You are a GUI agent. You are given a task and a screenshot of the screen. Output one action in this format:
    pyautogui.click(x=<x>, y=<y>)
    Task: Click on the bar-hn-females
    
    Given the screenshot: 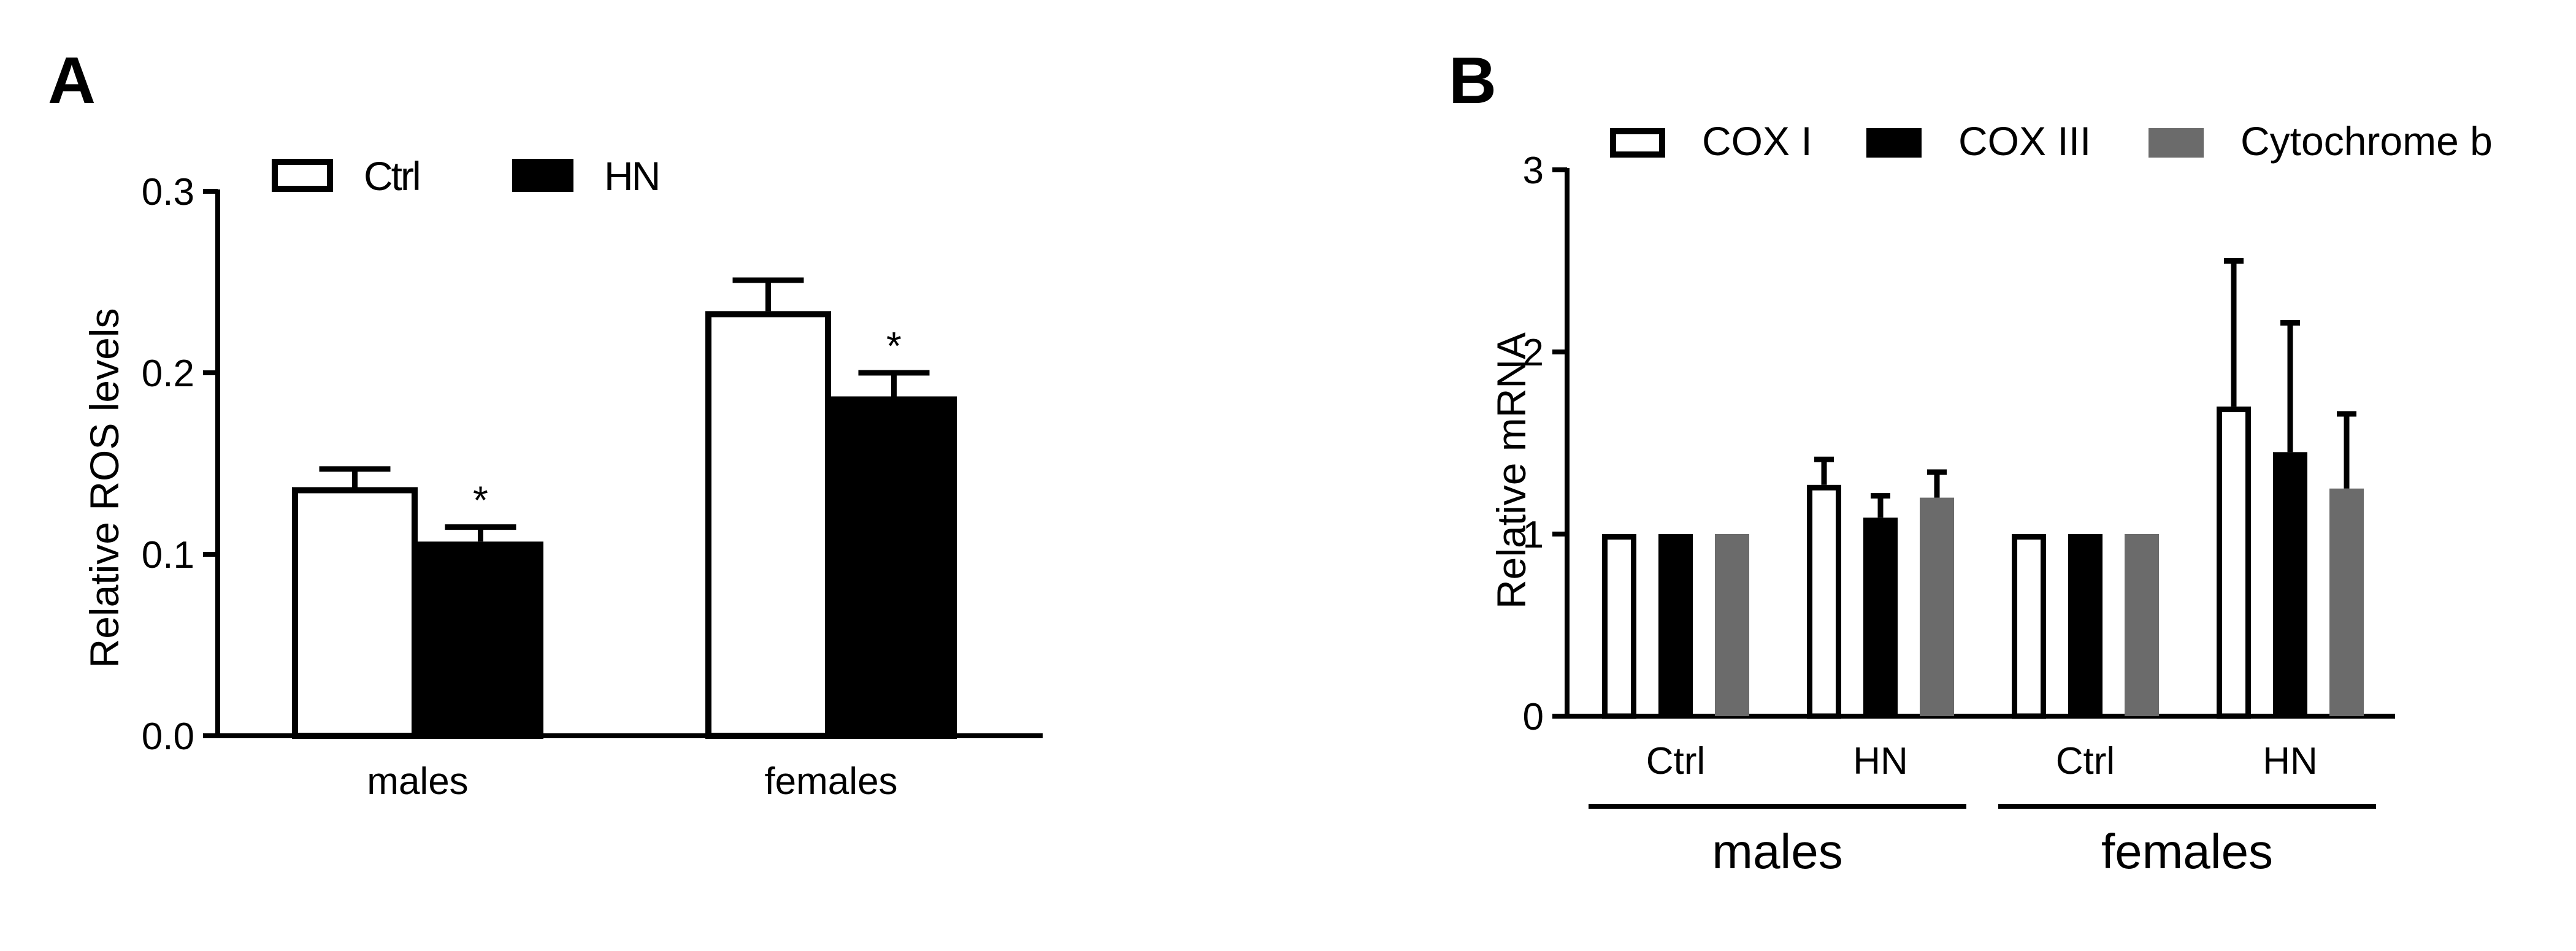 What is the action you would take?
    pyautogui.click(x=894, y=567)
    